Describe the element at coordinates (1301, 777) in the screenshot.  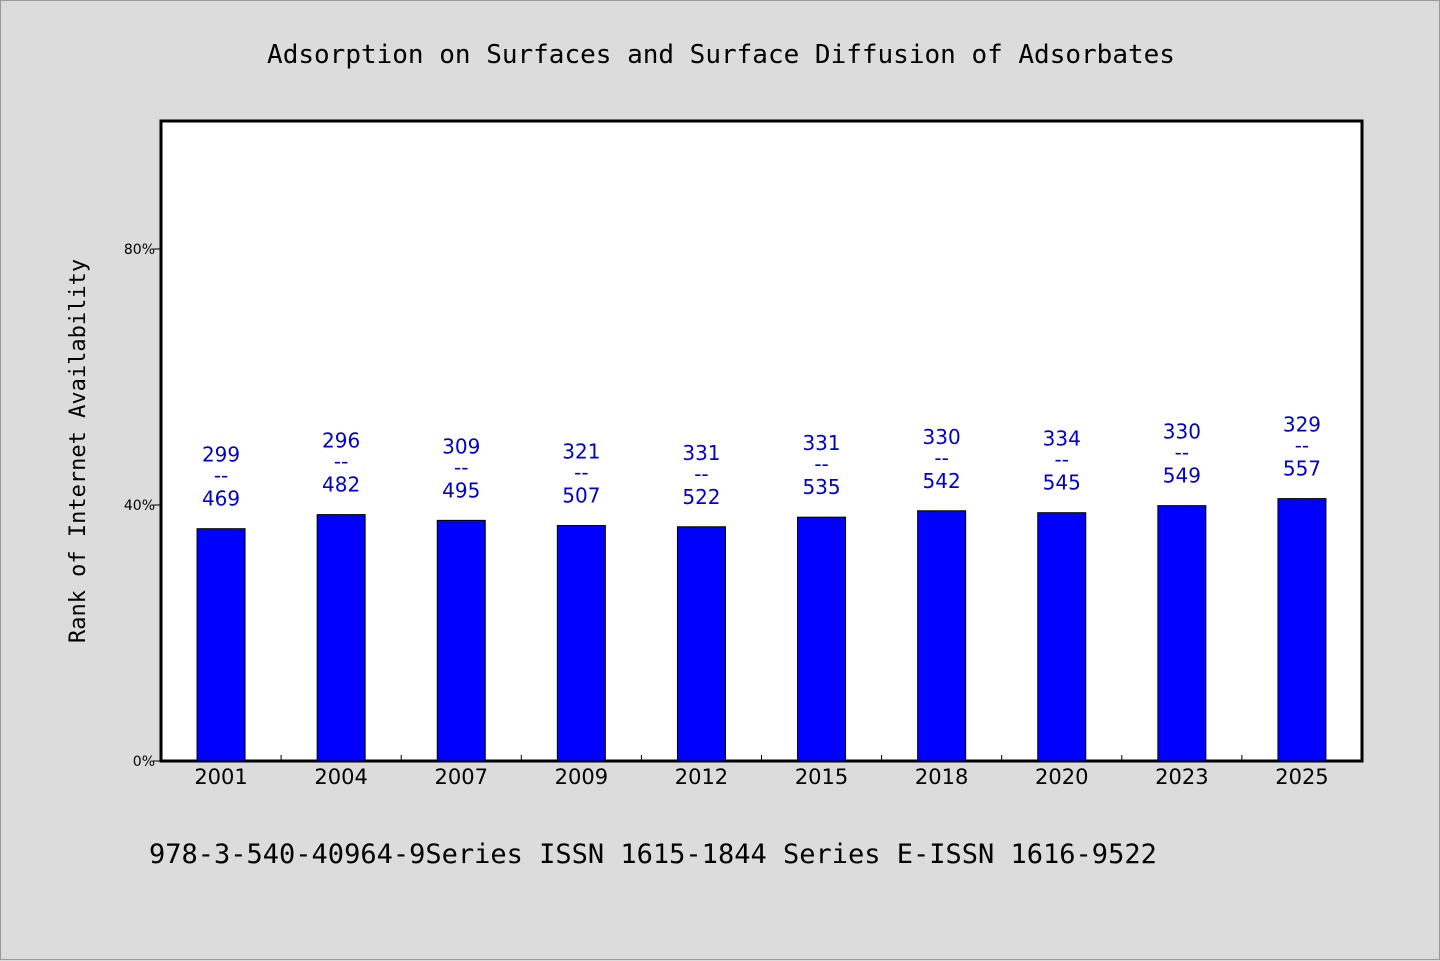
I see `x-tick-label: 2025` at that location.